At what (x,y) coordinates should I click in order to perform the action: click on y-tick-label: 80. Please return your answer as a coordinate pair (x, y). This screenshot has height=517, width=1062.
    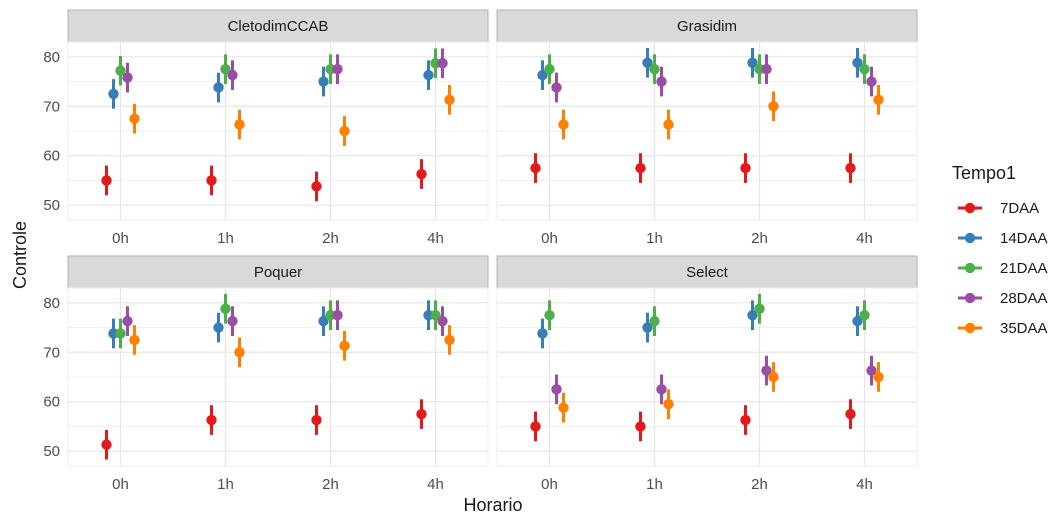
    Looking at the image, I should click on (51, 57).